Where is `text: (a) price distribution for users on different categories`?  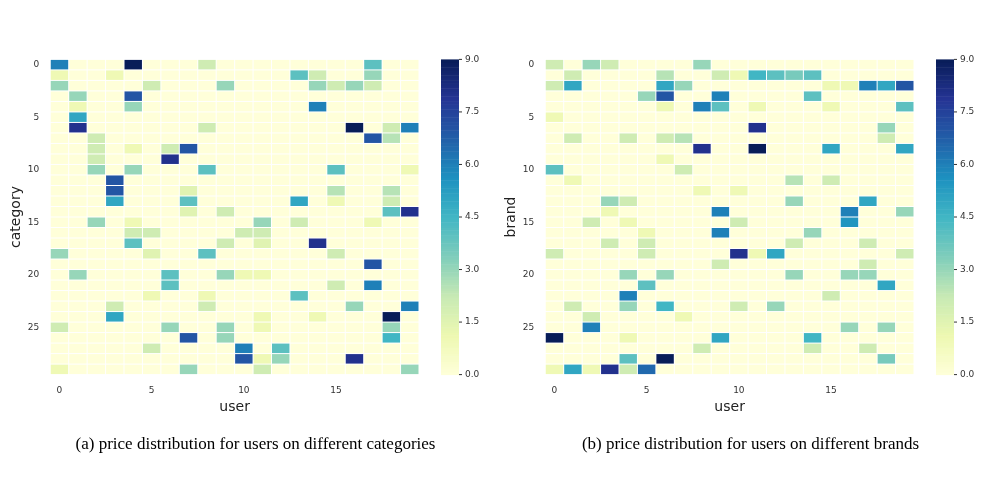
text: (a) price distribution for users on different categories is located at coordinates (255, 444).